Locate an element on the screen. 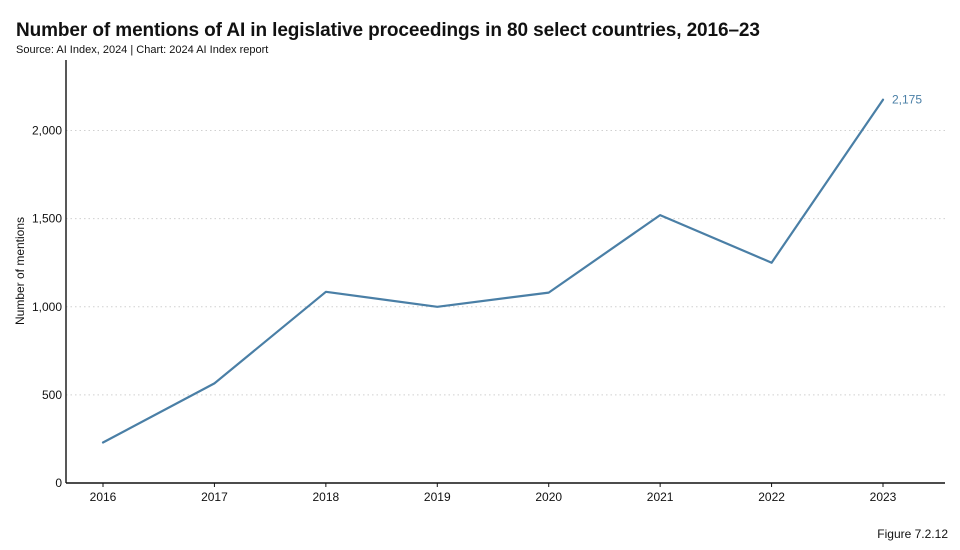  x-tick-label: 2021 is located at coordinates (660, 497).